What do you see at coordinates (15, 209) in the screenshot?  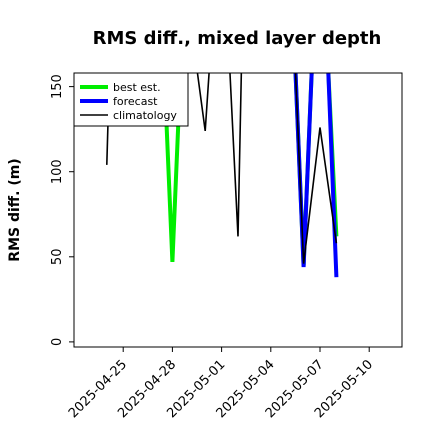 I see `y-axis-label: RMS diff. (m)` at bounding box center [15, 209].